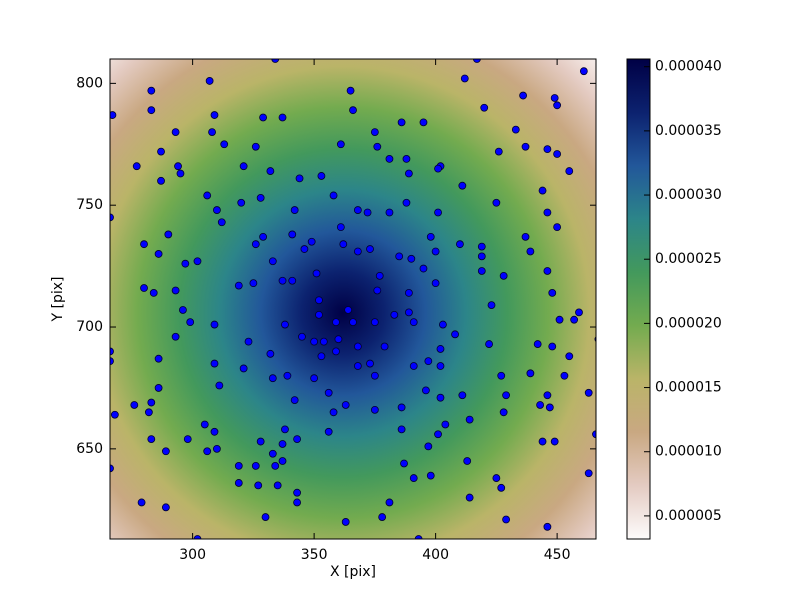 This screenshot has height=604, width=800. I want to click on x-tick-label: 400, so click(435, 555).